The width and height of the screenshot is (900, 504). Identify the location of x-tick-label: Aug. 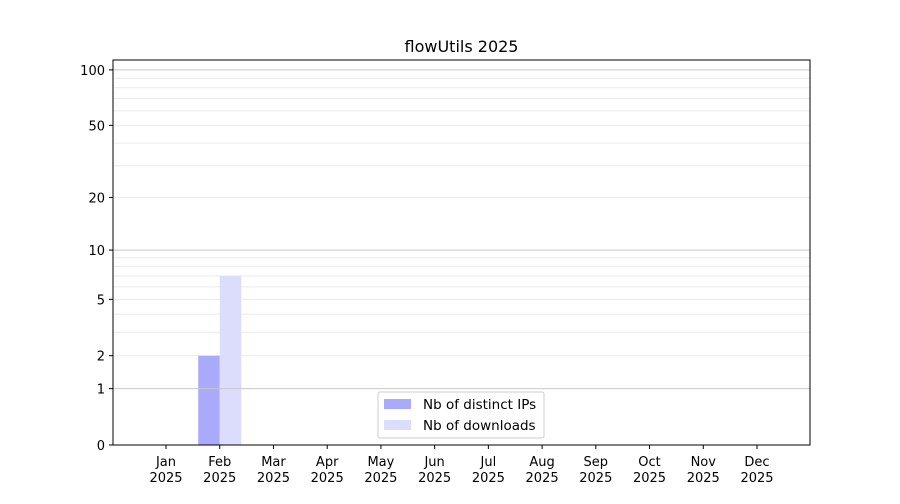
(541, 462).